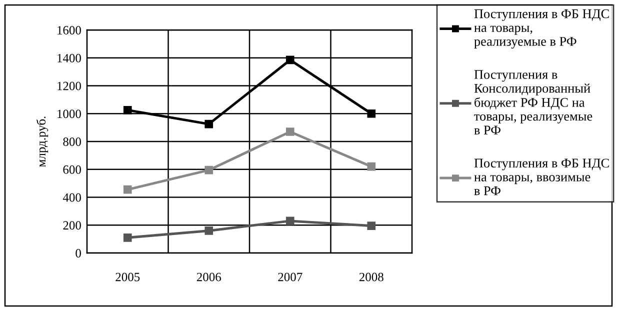 Image resolution: width=619 pixels, height=312 pixels. Describe the element at coordinates (533, 102) in the screenshot. I see `legend-label: Поступления в Консолидированный бюджет РФ НДС на товары, реализуемые в РФ` at that location.